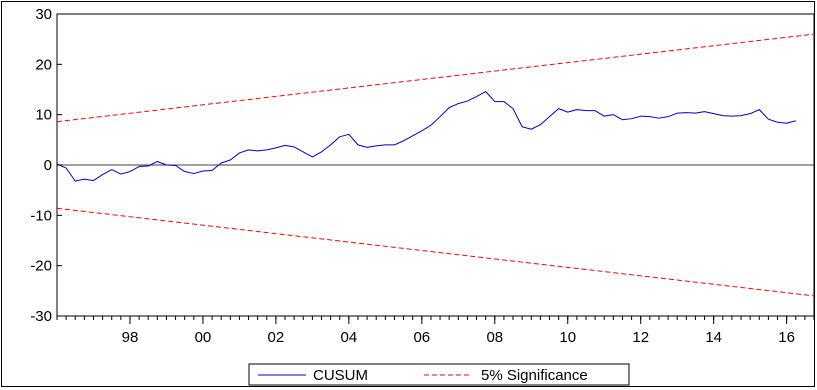 This screenshot has height=390, width=817. I want to click on x-axis: 98 00 02 04 06 08 10 12 14 16, so click(435, 331).